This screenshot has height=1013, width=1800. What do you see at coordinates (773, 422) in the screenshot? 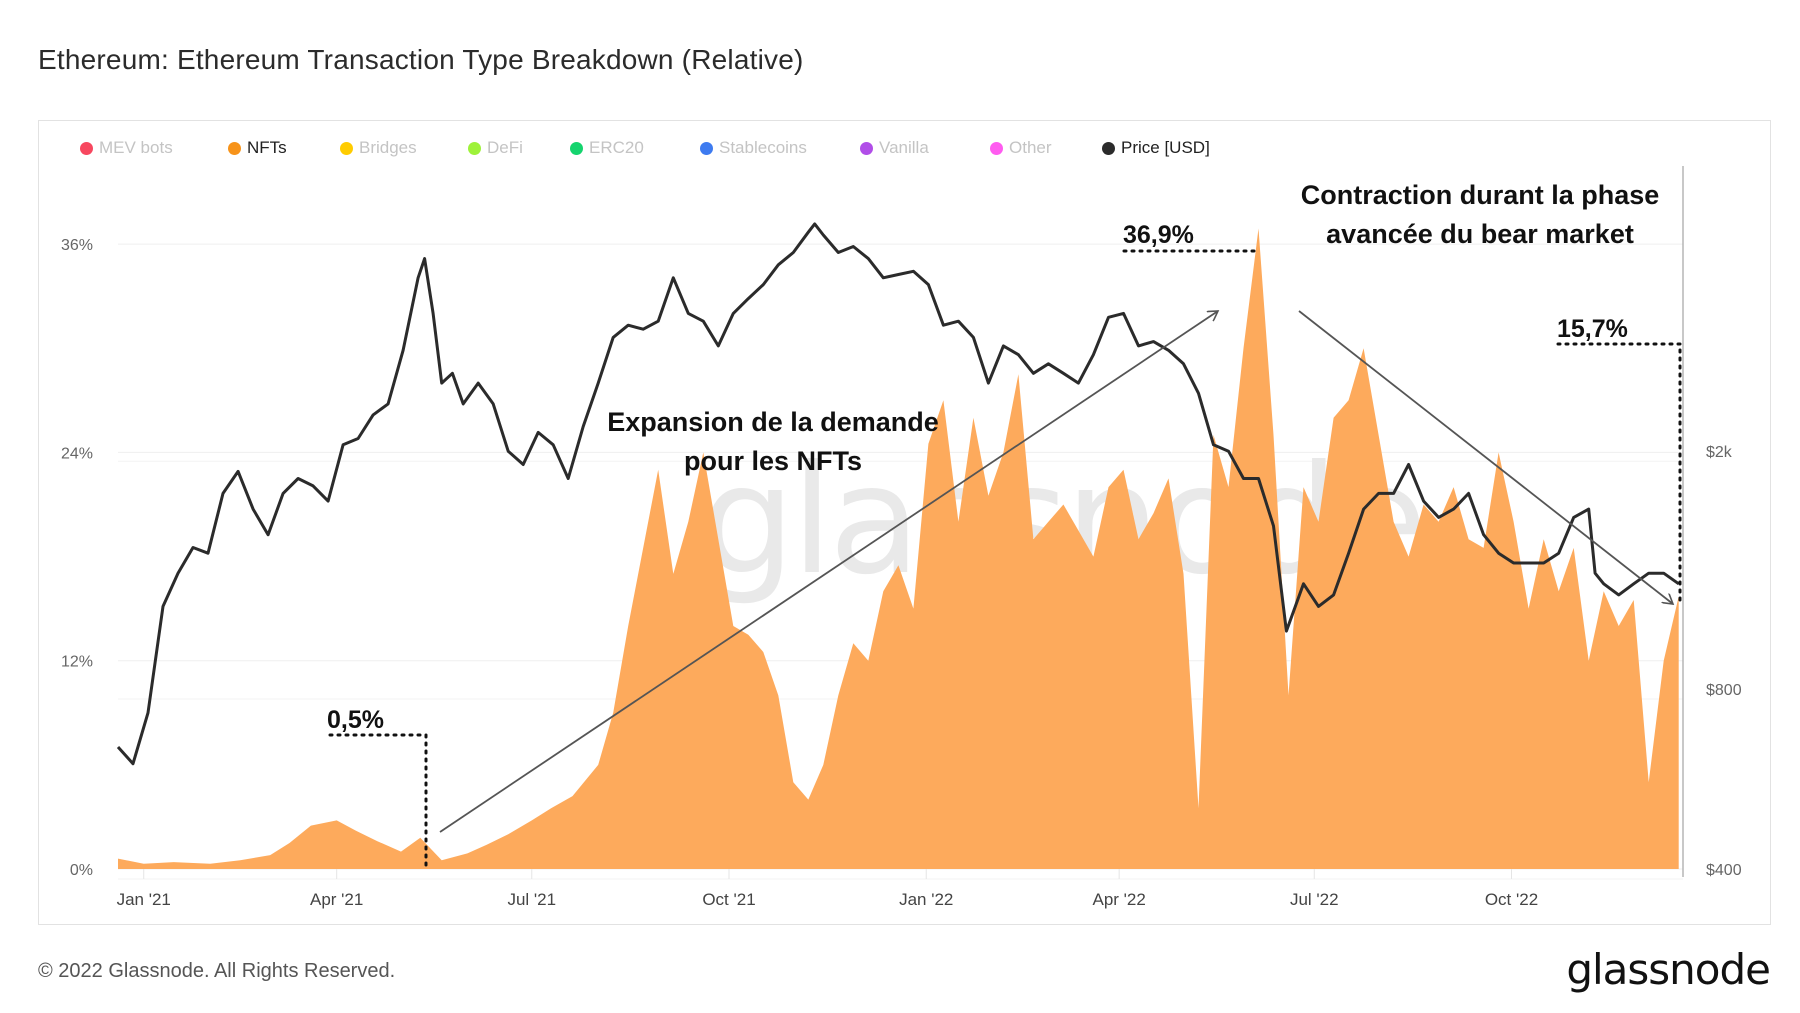
I see `annotation-expansion-line1: Expansion de la demande` at bounding box center [773, 422].